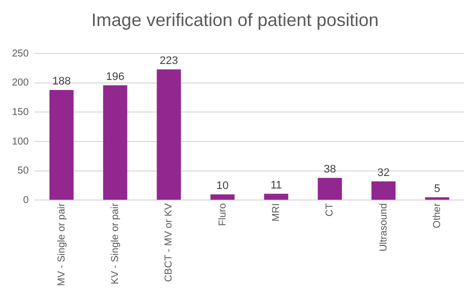  Describe the element at coordinates (235, 20) in the screenshot. I see `chart-title: Image verification of patient position` at that location.